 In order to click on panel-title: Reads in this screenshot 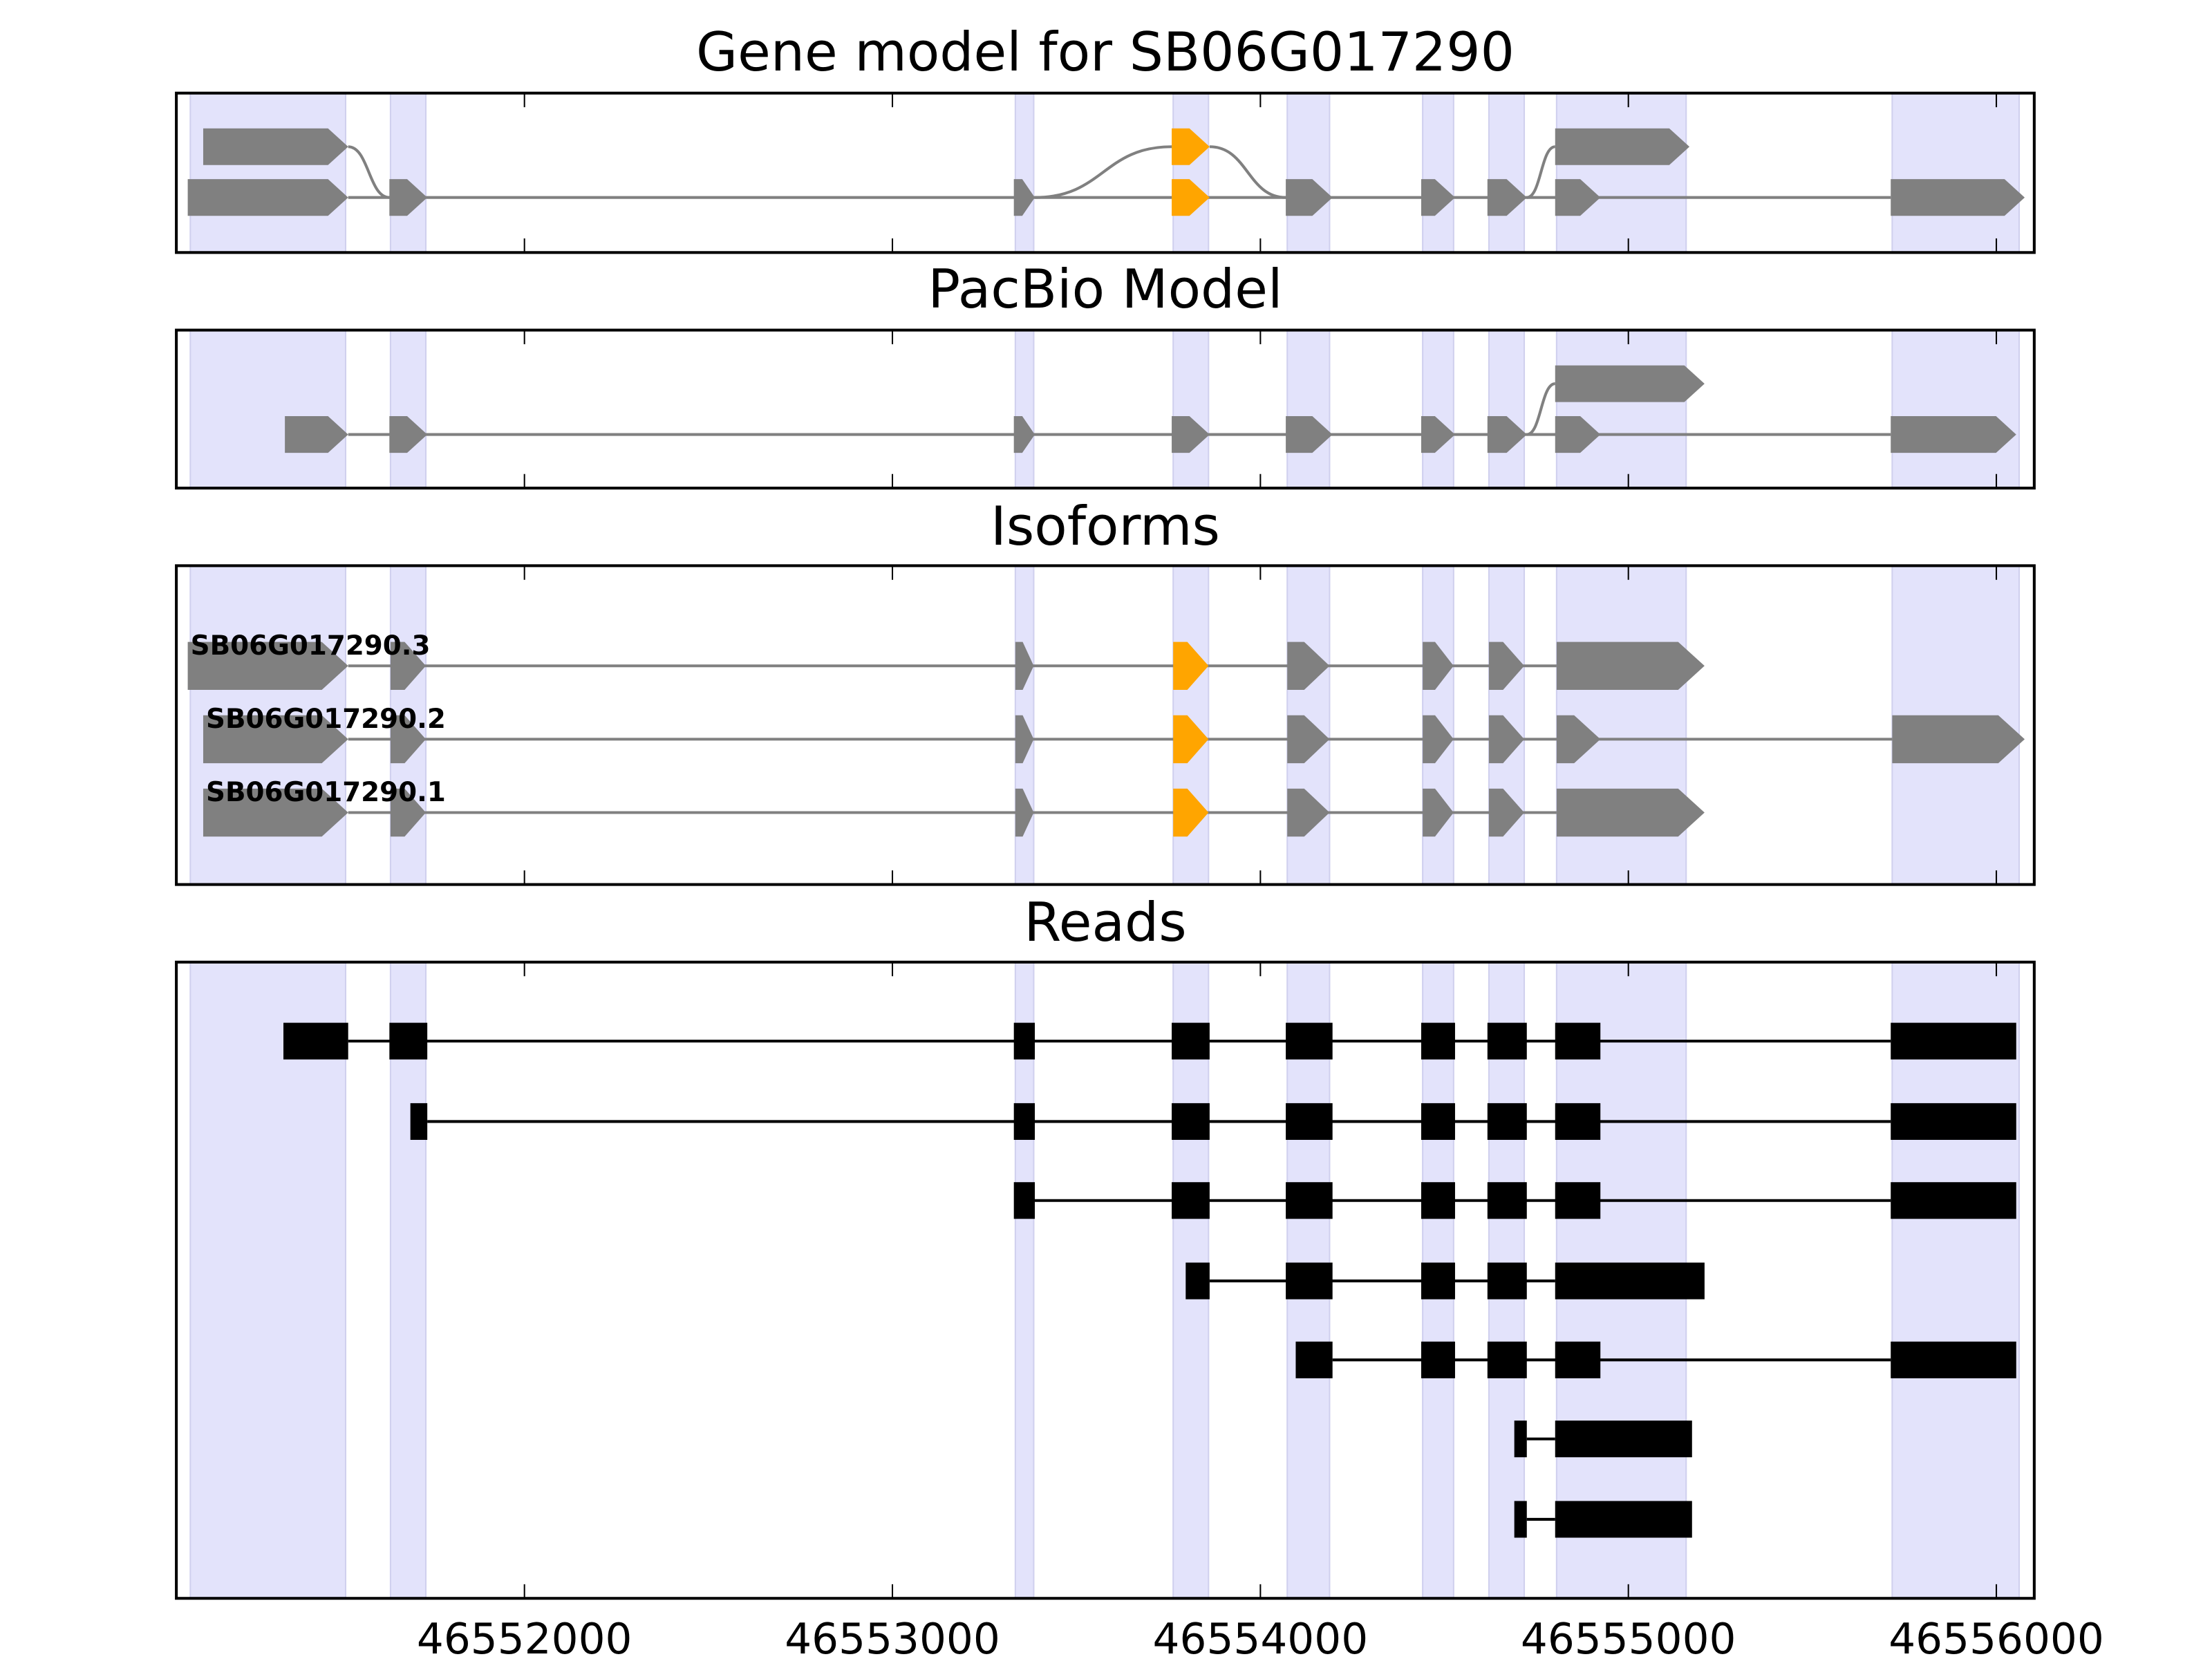, I will do `click(1105, 923)`.